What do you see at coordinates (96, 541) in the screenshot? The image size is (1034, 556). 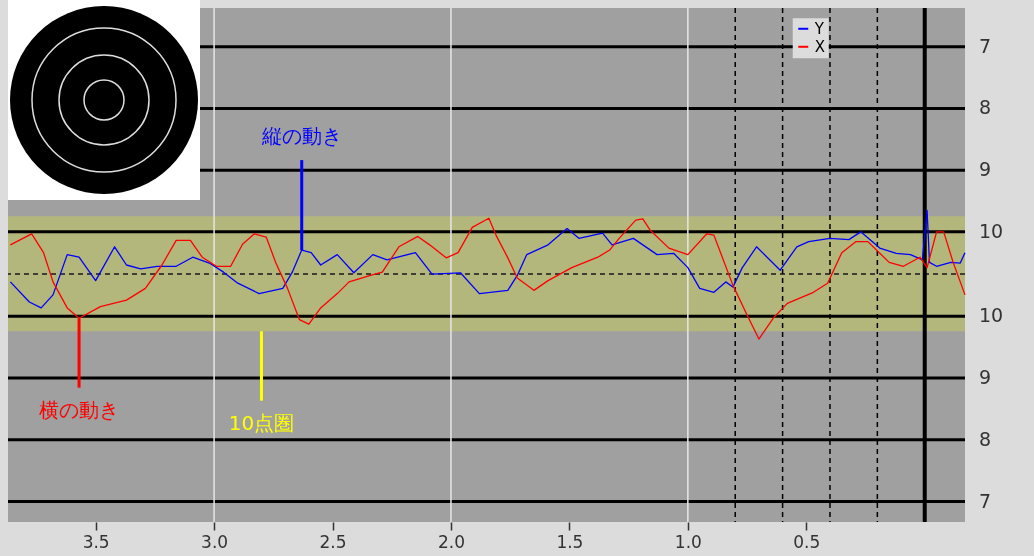 I see `x-tick-label: 3.5` at bounding box center [96, 541].